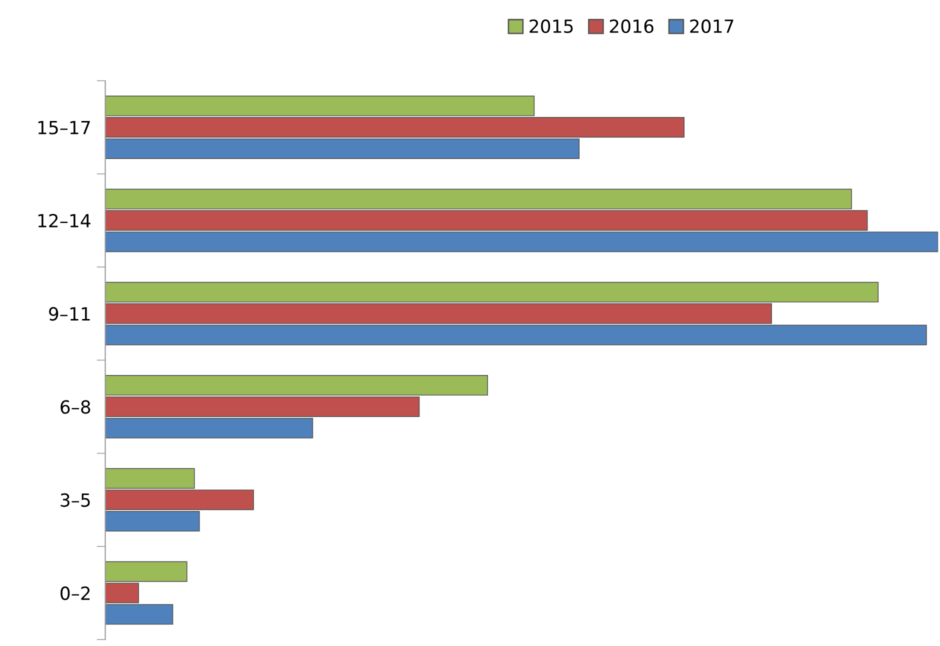  I want to click on y-tick-label: 9–11, so click(69, 314).